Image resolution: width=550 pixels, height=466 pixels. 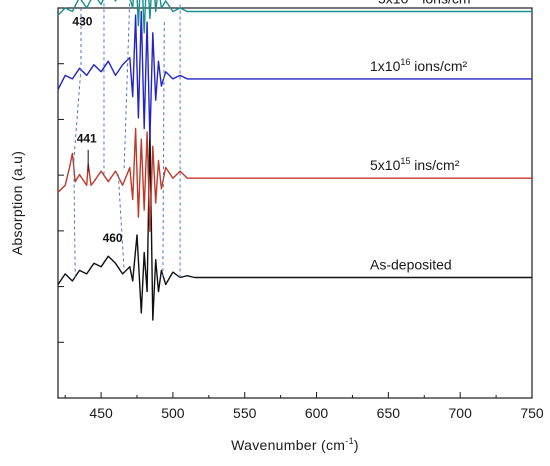 I want to click on series-label-0: As-deposited, so click(x=411, y=264).